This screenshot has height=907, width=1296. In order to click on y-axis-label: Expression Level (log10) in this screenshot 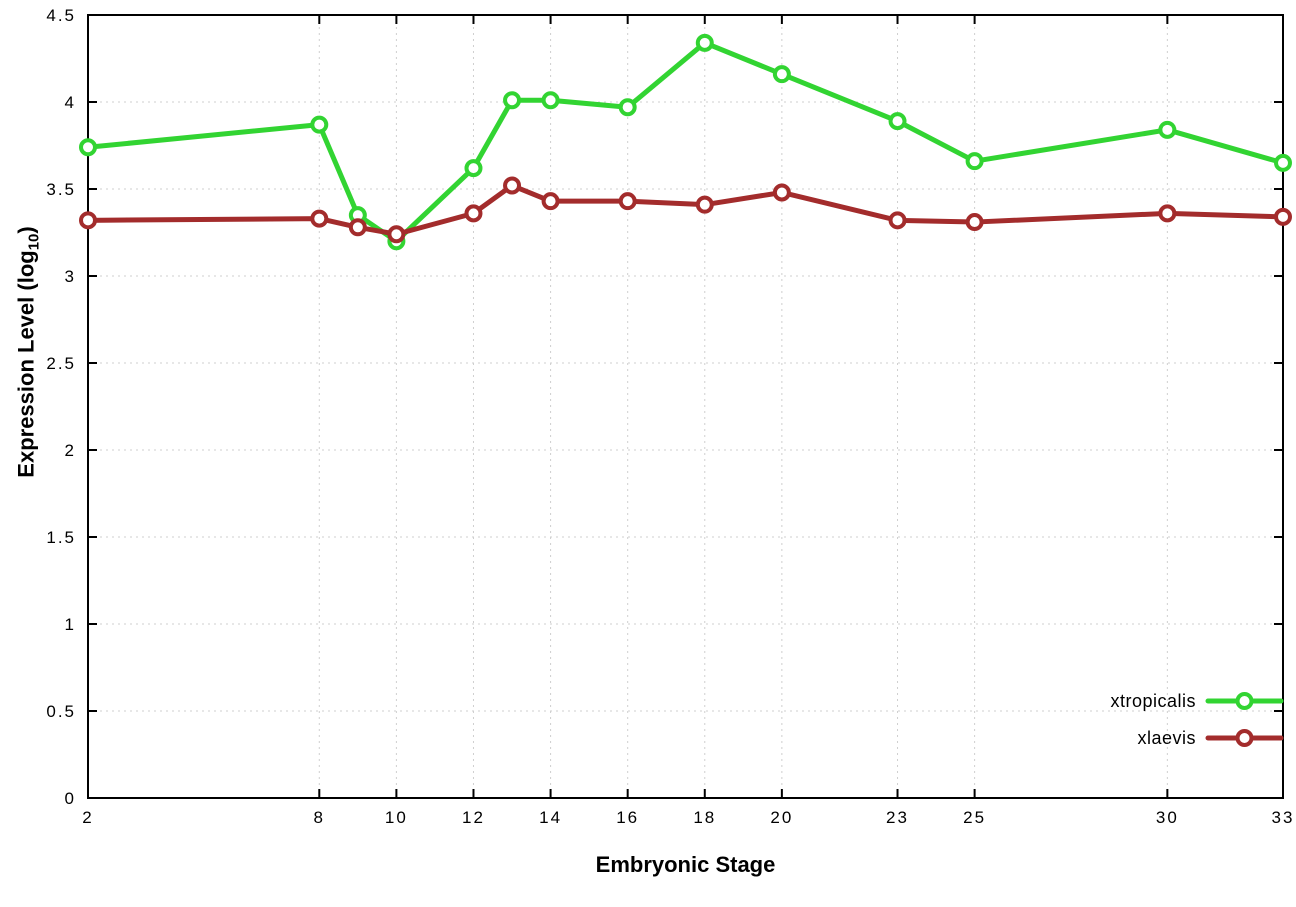, I will do `click(27, 351)`.